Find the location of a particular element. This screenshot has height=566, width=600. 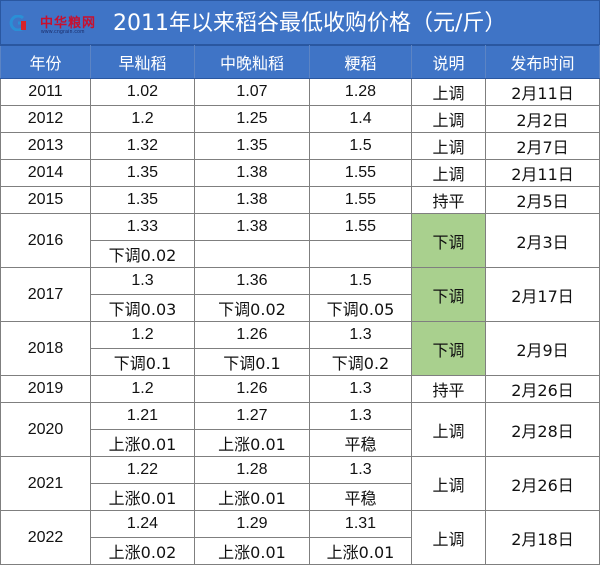

mid-late-price-cell: 1.29 is located at coordinates (252, 524).